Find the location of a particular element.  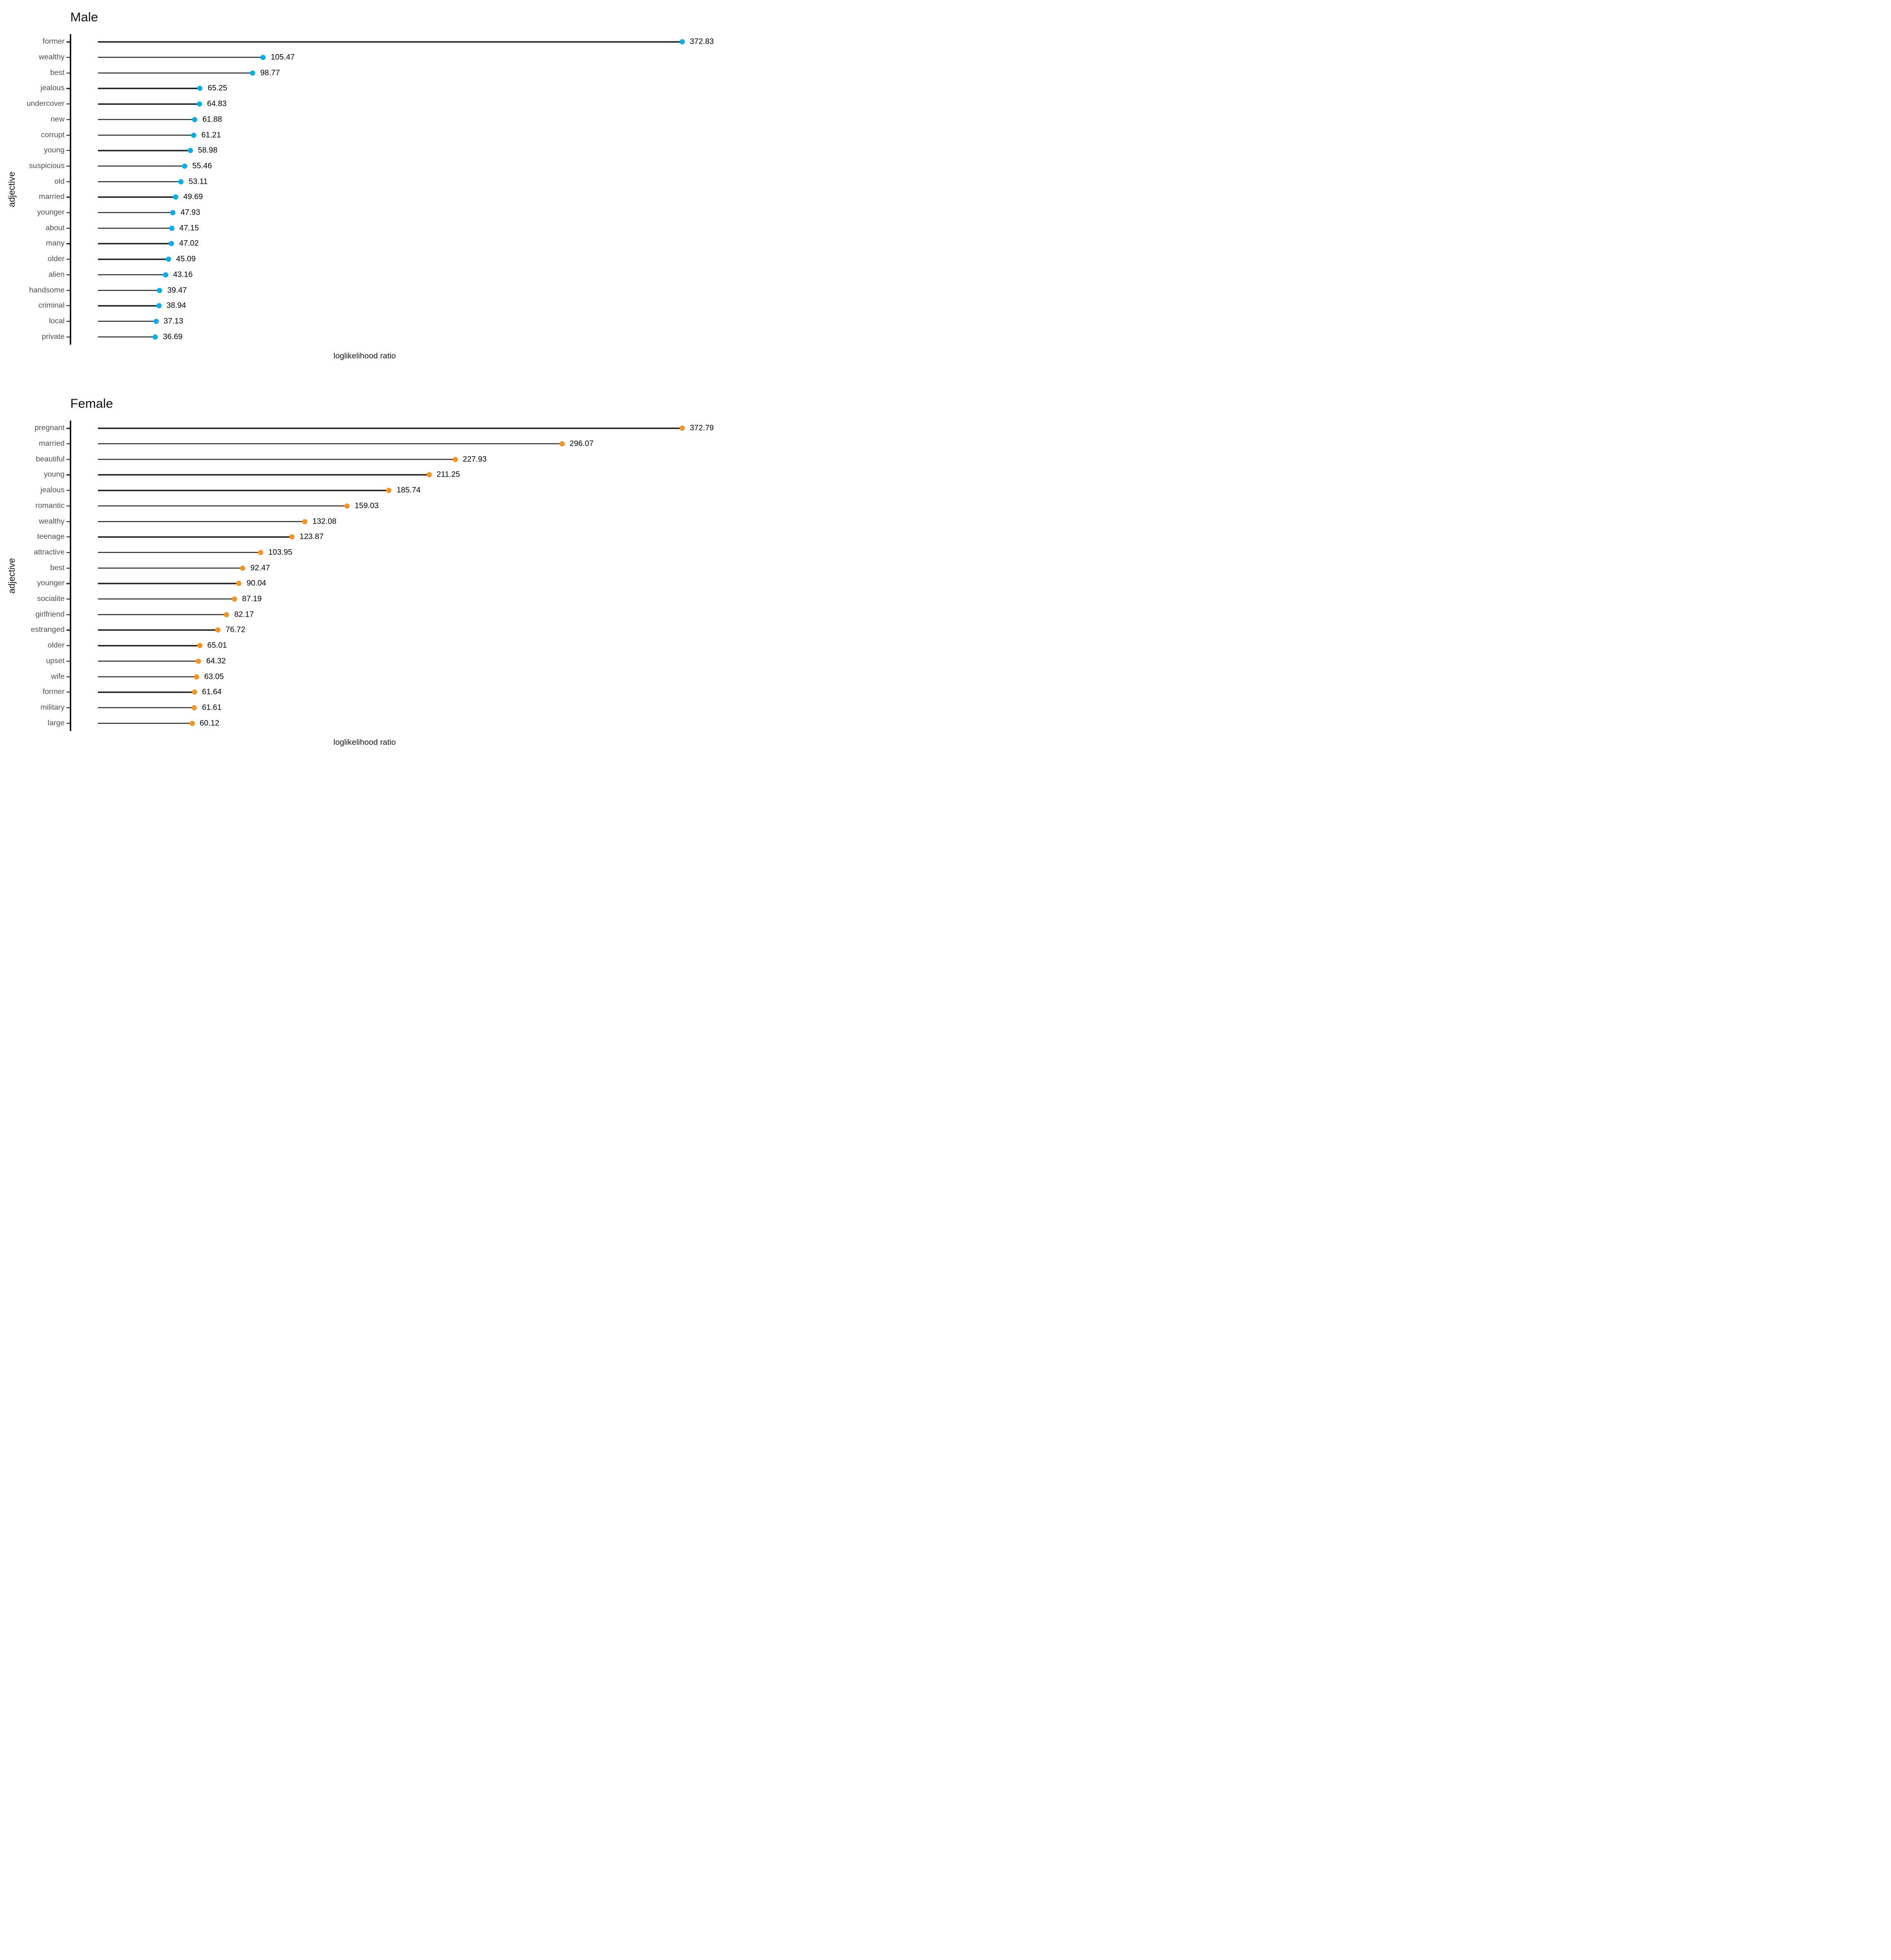

category-tick-label: alien is located at coordinates (57, 274).